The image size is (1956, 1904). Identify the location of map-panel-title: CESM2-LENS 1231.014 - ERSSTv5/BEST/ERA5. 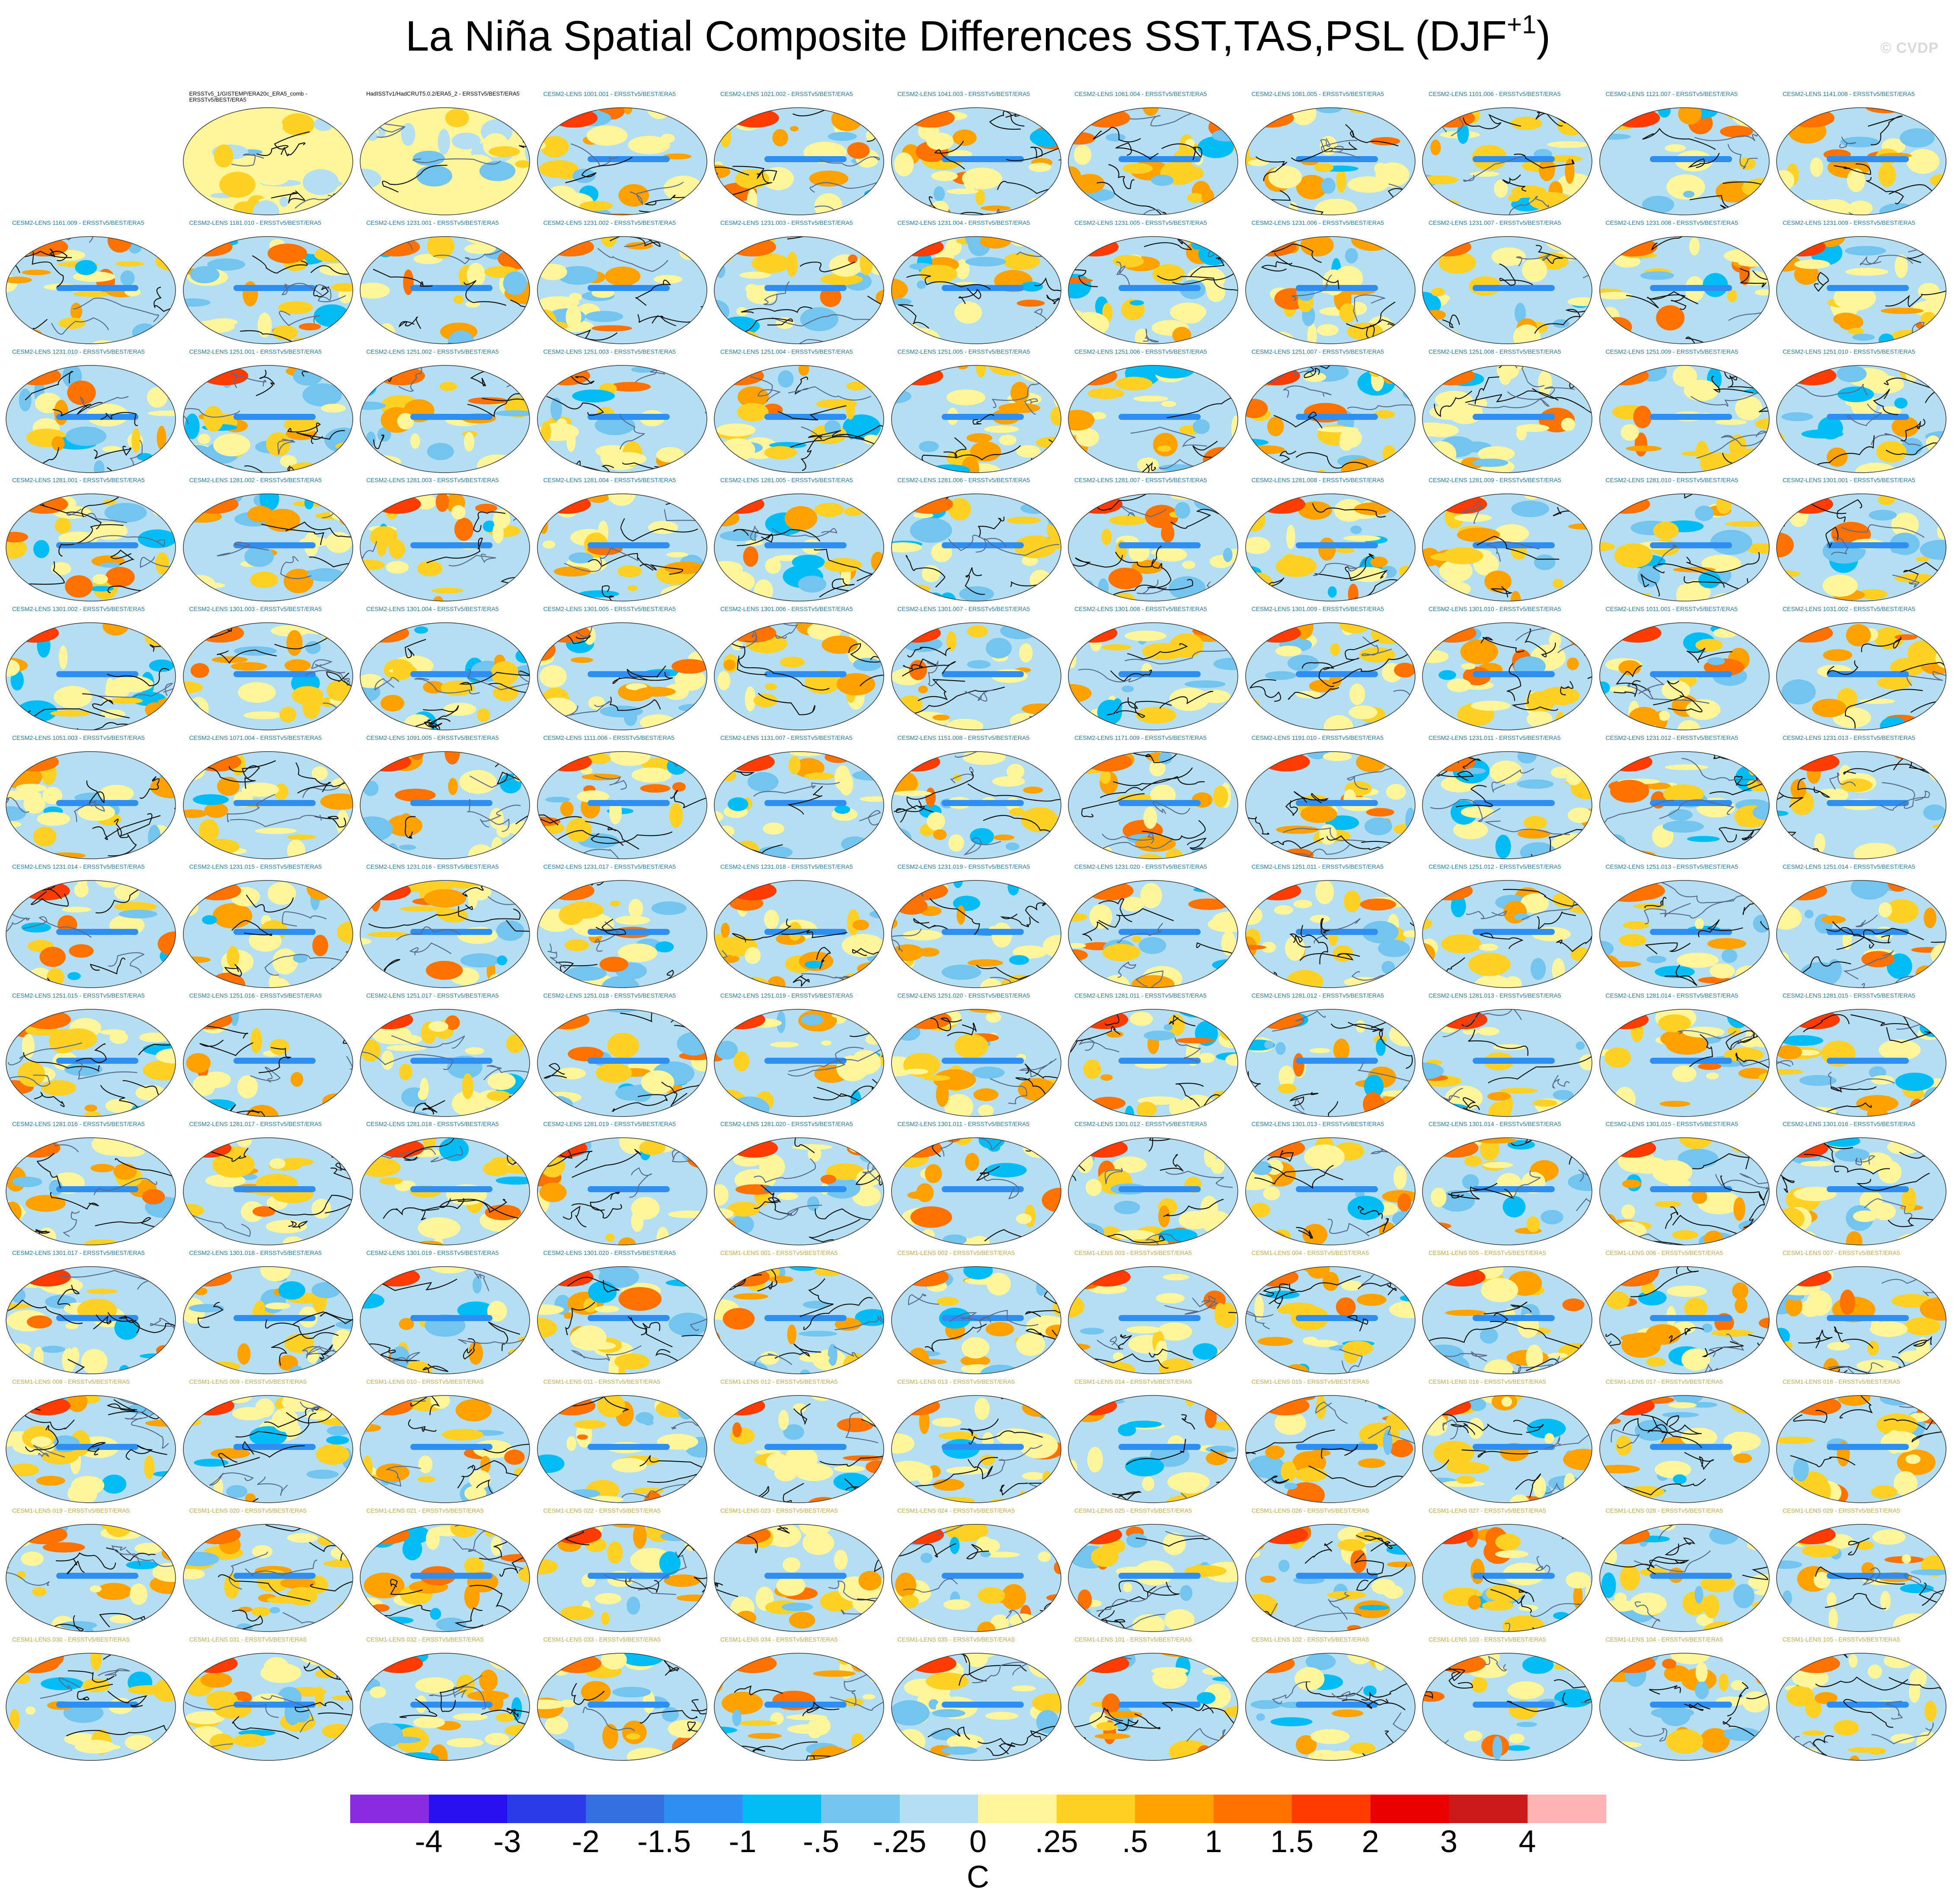
(78, 866).